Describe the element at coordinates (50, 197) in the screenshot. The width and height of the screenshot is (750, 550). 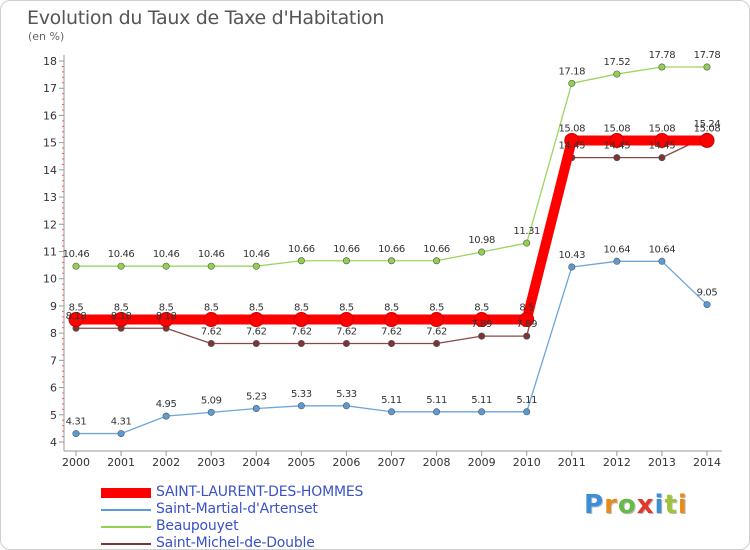
I see `y-tick-label: 13` at that location.